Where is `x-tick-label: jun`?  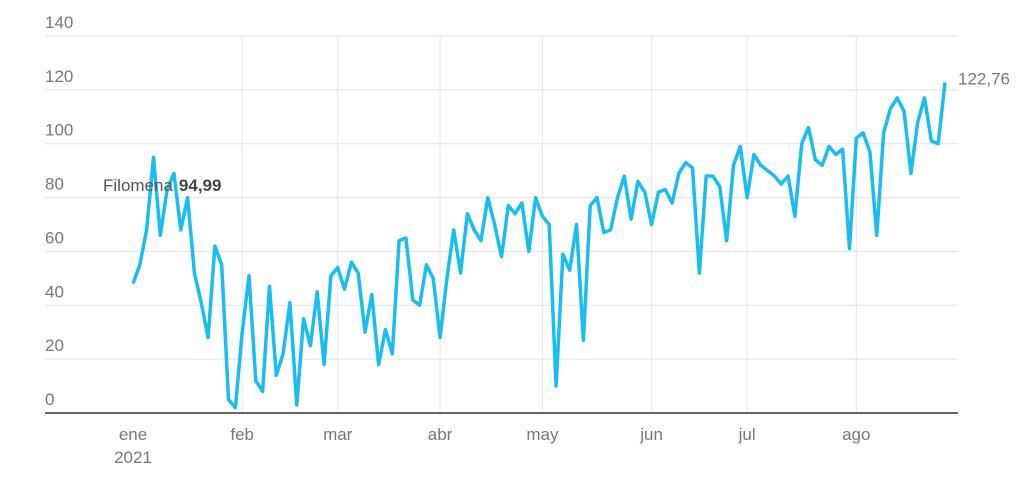 x-tick-label: jun is located at coordinates (651, 434).